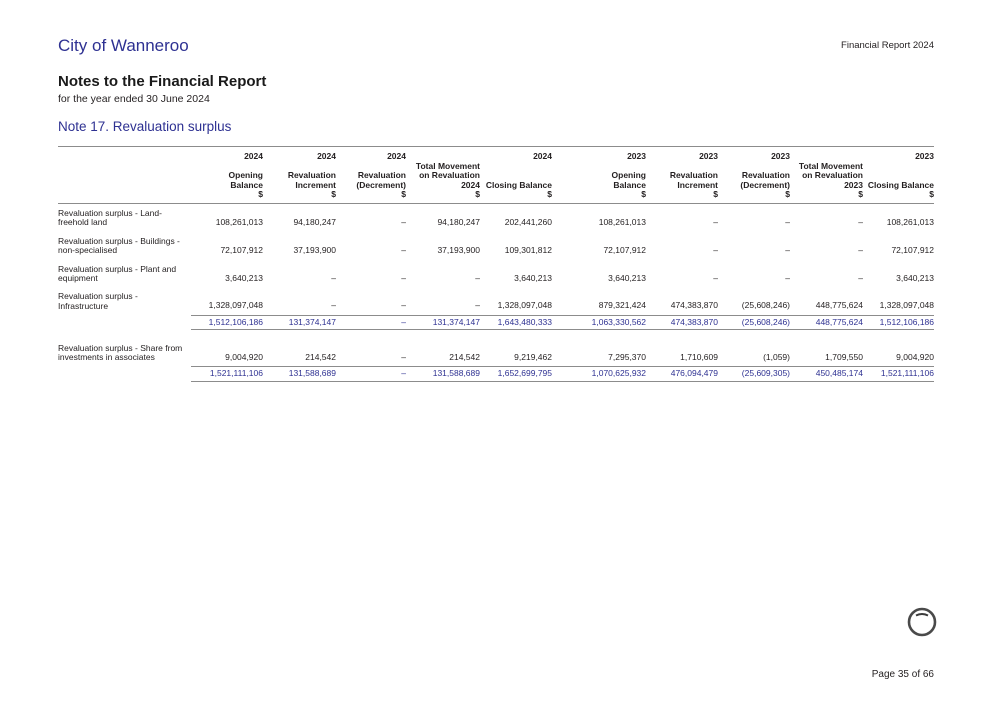 This screenshot has height=702, width=993. Describe the element at coordinates (516, 374) in the screenshot. I see `cell-value: 1,652,699,795` at that location.